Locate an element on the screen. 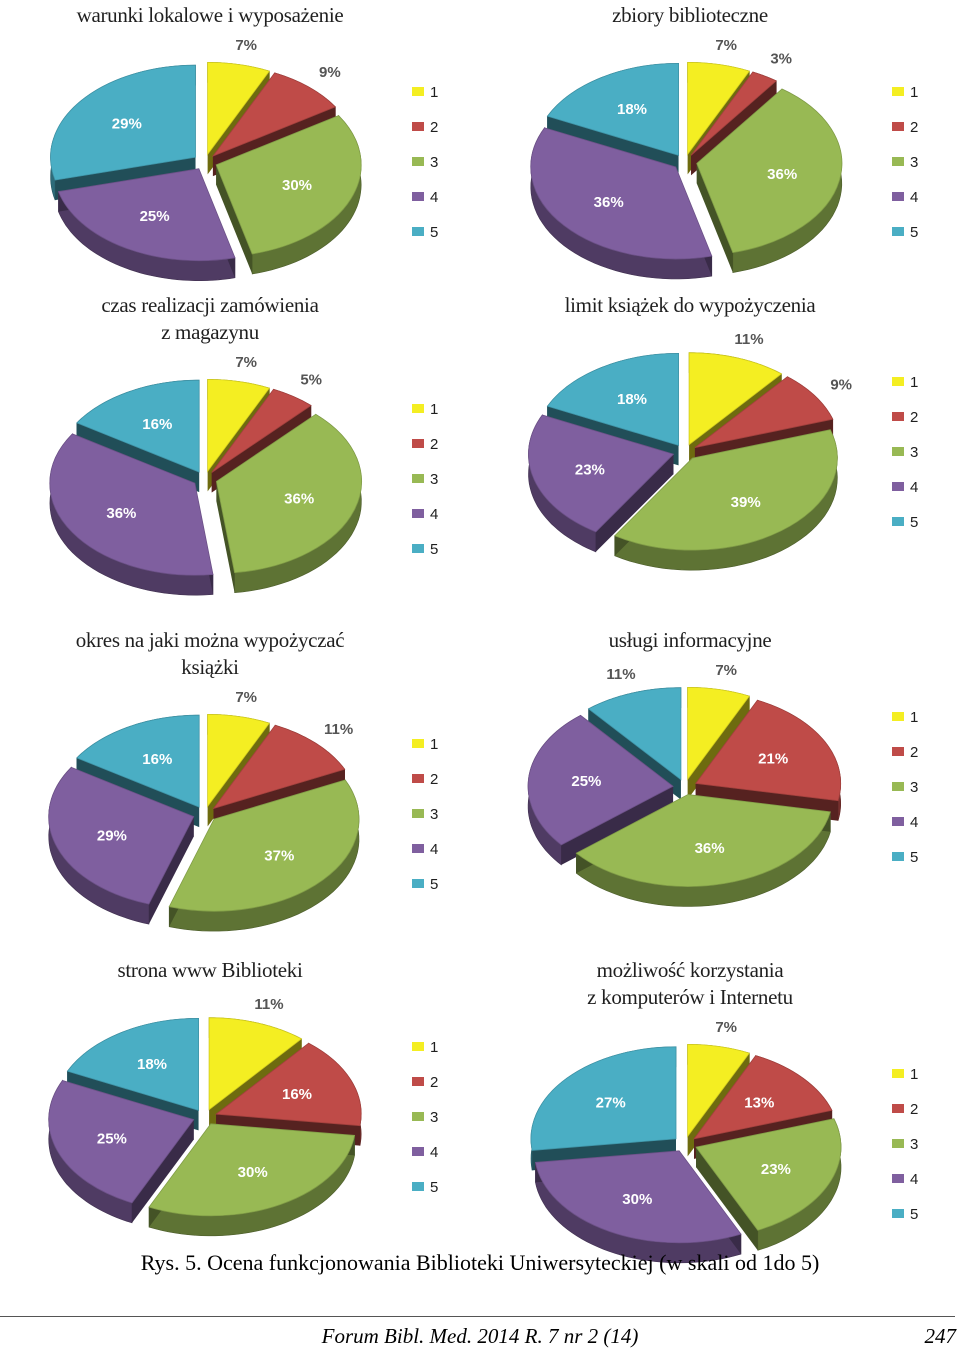  data-label-2: 5% is located at coordinates (311, 380).